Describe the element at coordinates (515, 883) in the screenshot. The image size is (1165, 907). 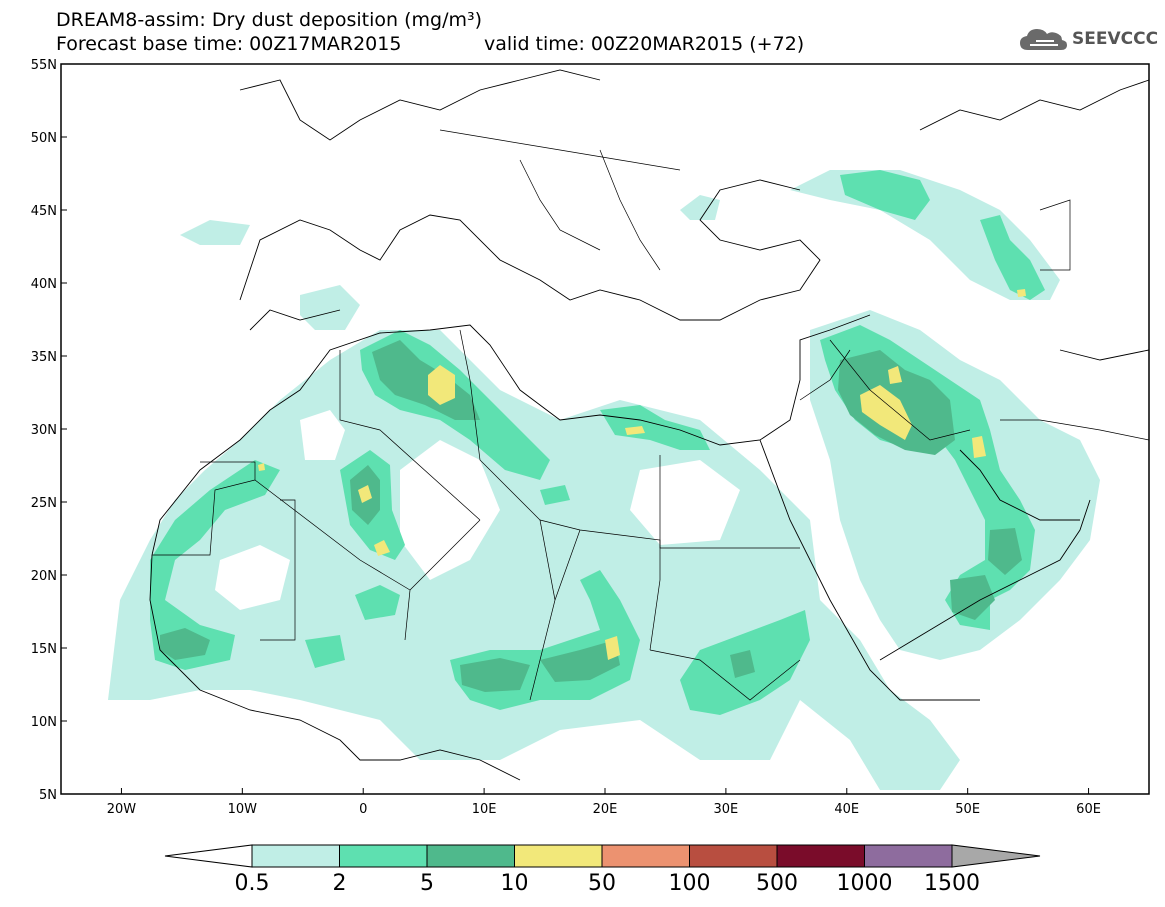
I see `colorbar-label: 10` at that location.